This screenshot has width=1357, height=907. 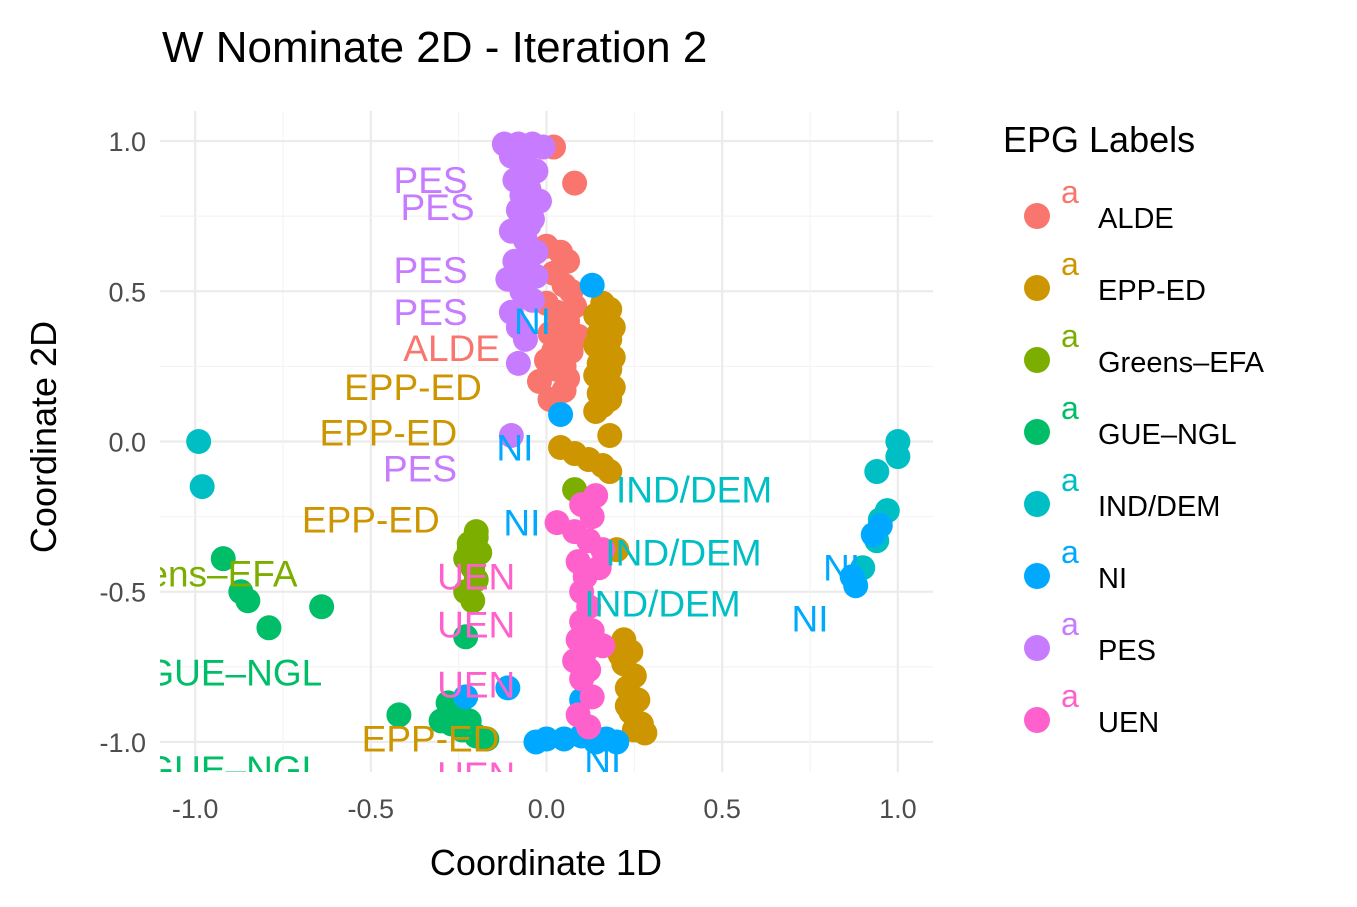 I want to click on y-tick-label: 0.0, so click(x=127, y=443).